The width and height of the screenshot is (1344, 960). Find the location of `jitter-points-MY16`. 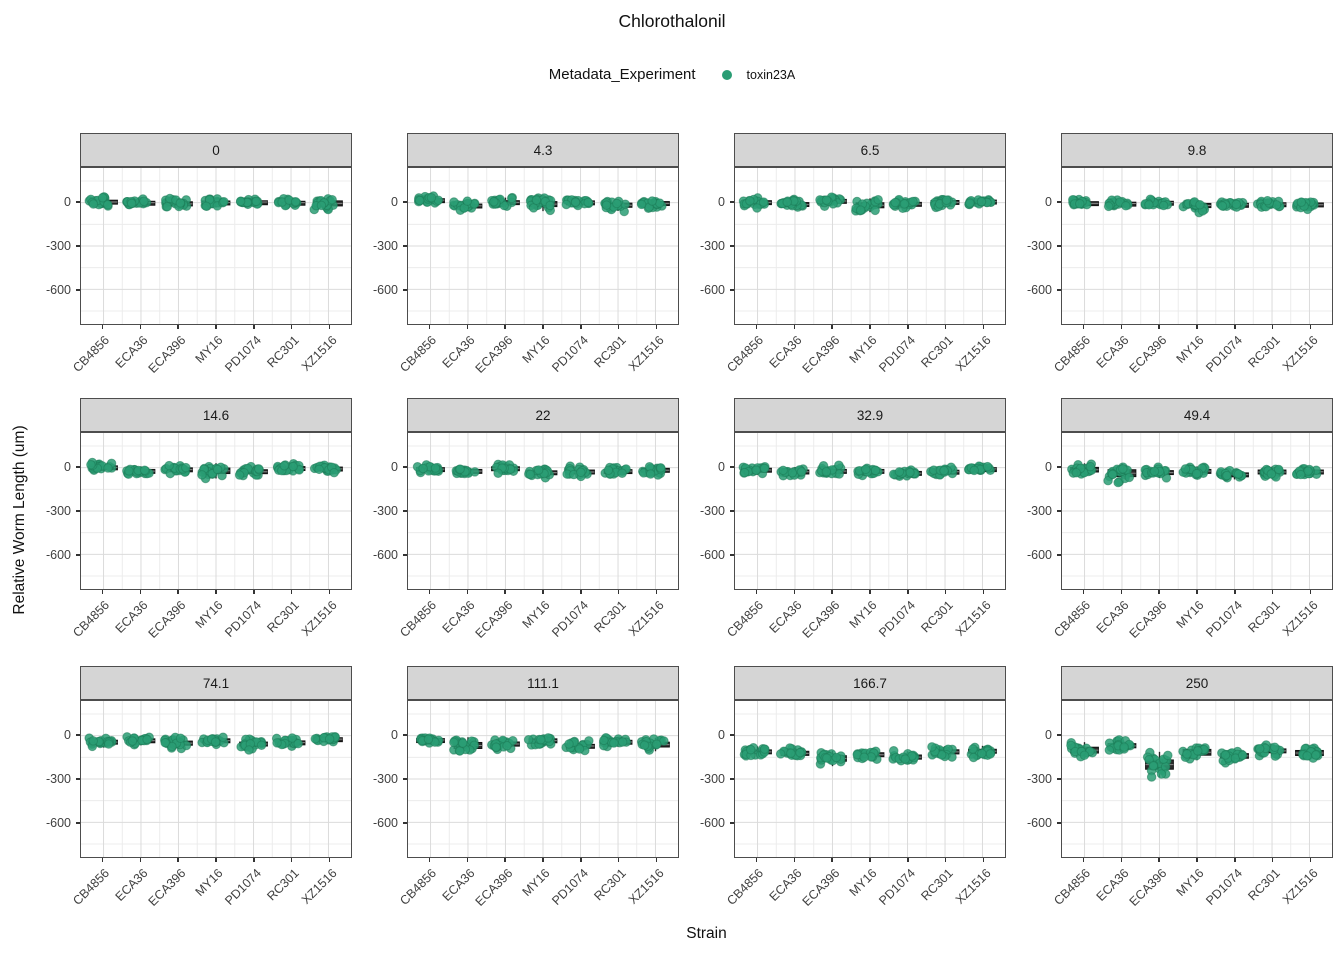

jitter-points-MY16 is located at coordinates (214, 202).